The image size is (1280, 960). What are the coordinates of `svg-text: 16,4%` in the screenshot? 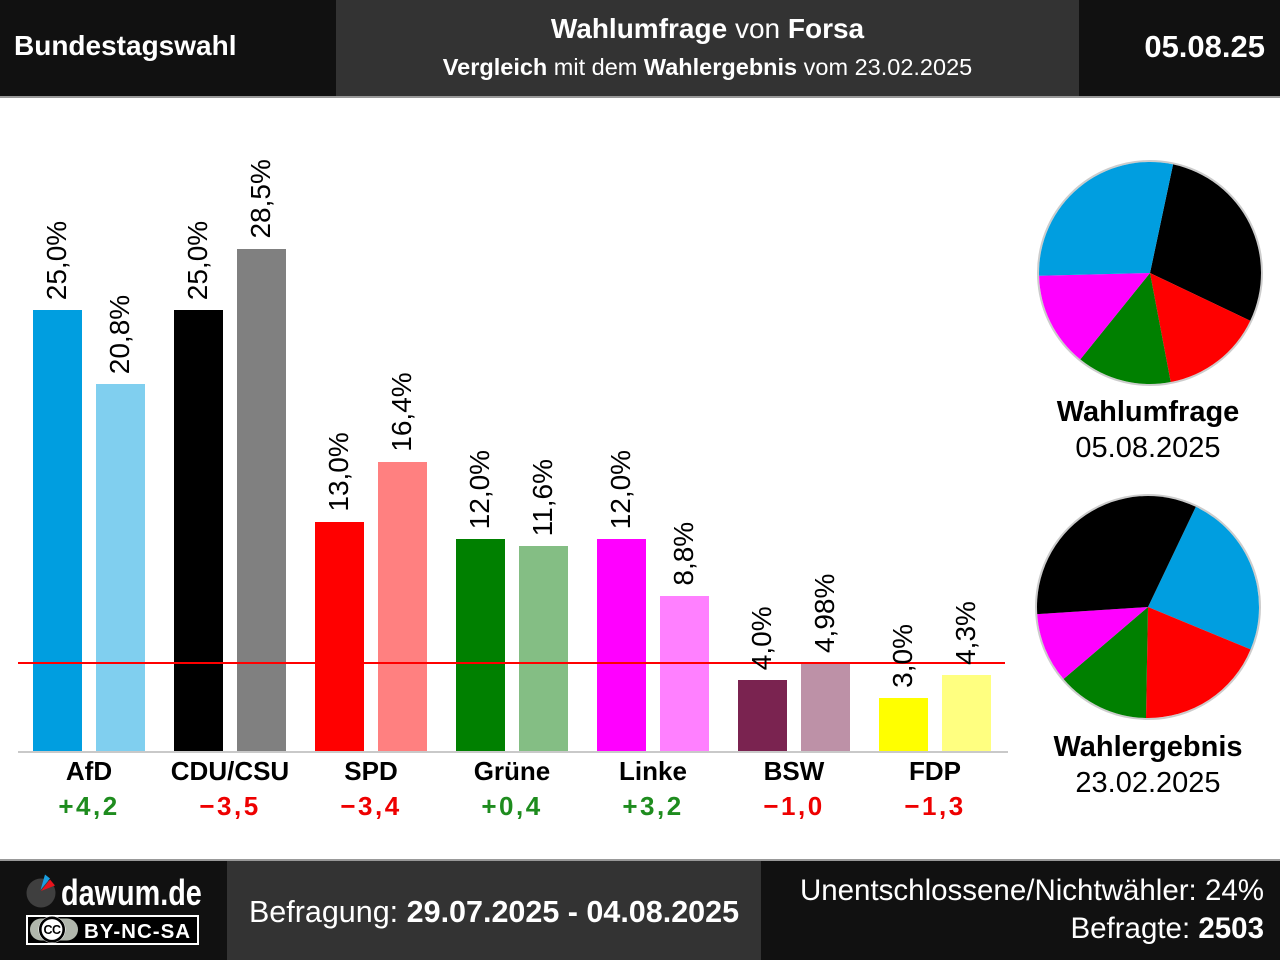 It's located at (401, 411).